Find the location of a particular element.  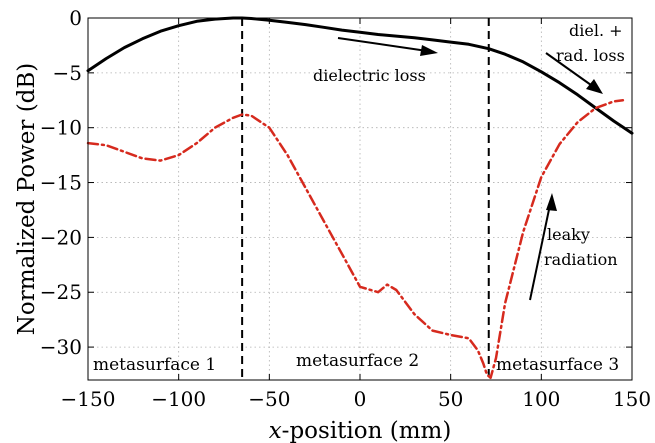

y-tick-label: 0 is located at coordinates (75, 18).